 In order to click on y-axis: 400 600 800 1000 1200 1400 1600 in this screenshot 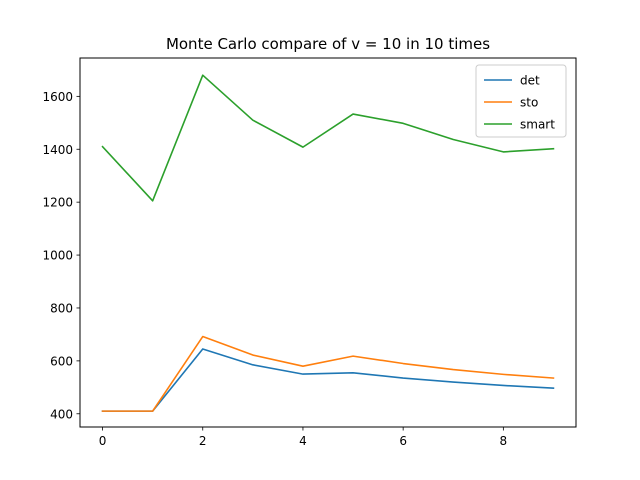, I will do `click(61, 255)`.